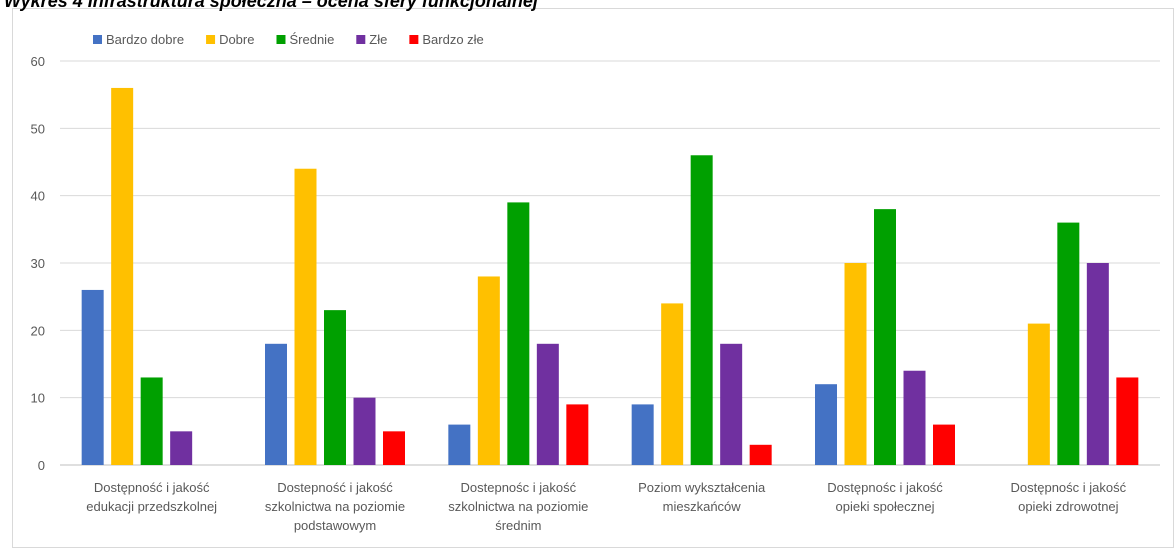 This screenshot has width=1176, height=548. What do you see at coordinates (452, 39) in the screenshot?
I see `legend-label: Bardzo złe` at bounding box center [452, 39].